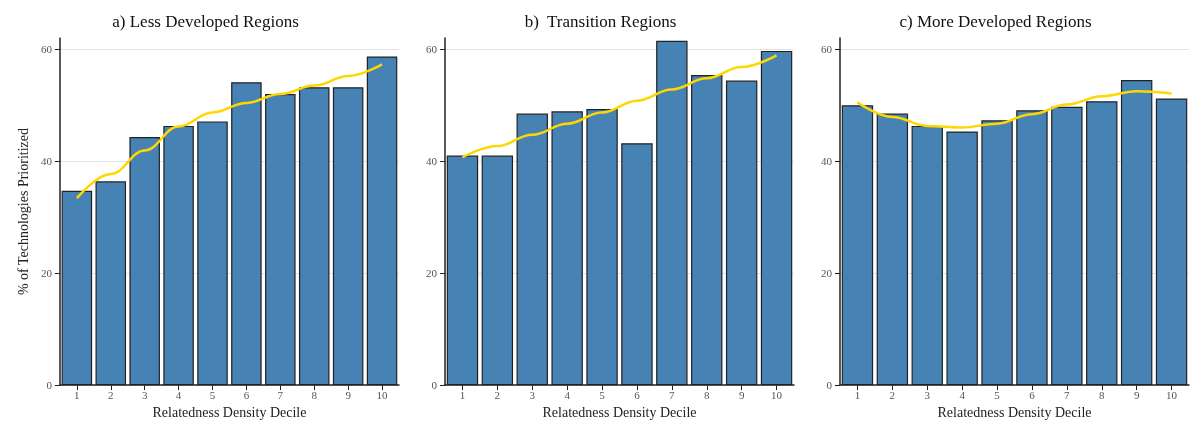  Describe the element at coordinates (995, 21) in the screenshot. I see `chart-title: c) More Developed Regions` at that location.